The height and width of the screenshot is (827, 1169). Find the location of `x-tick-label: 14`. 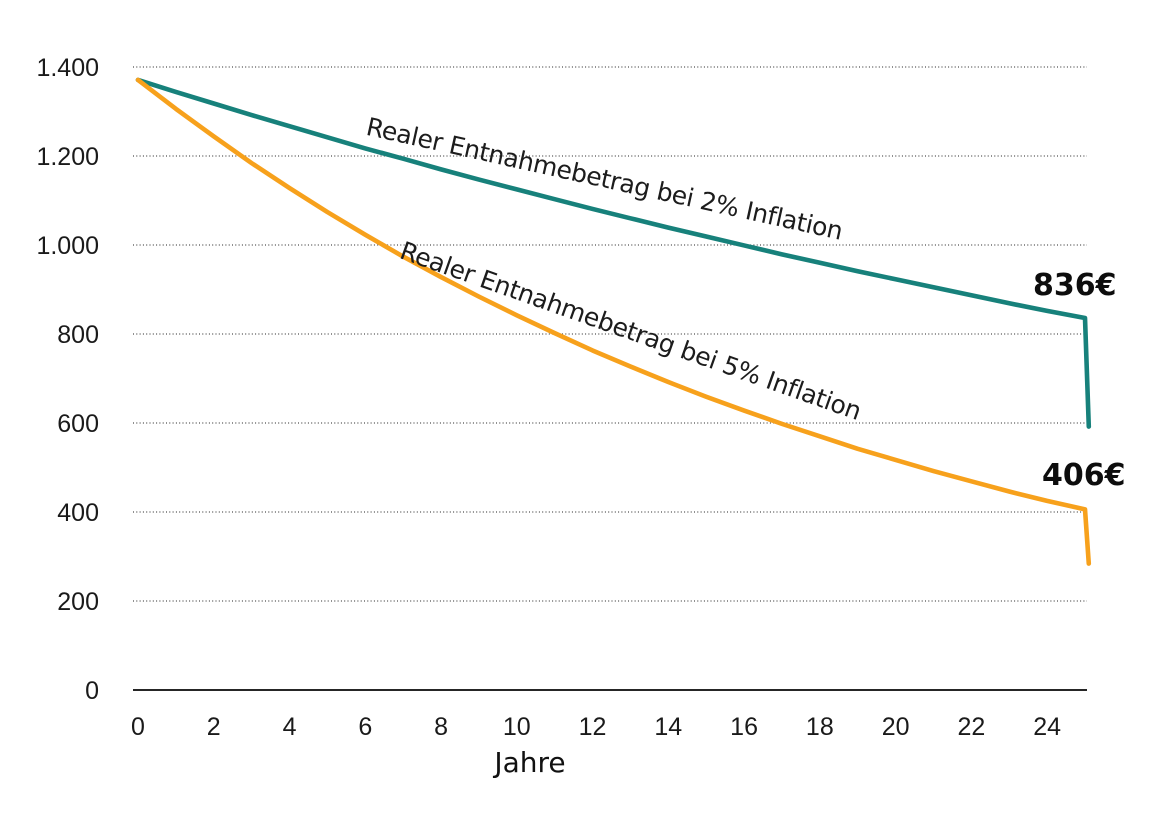

x-tick-label: 14 is located at coordinates (668, 727).